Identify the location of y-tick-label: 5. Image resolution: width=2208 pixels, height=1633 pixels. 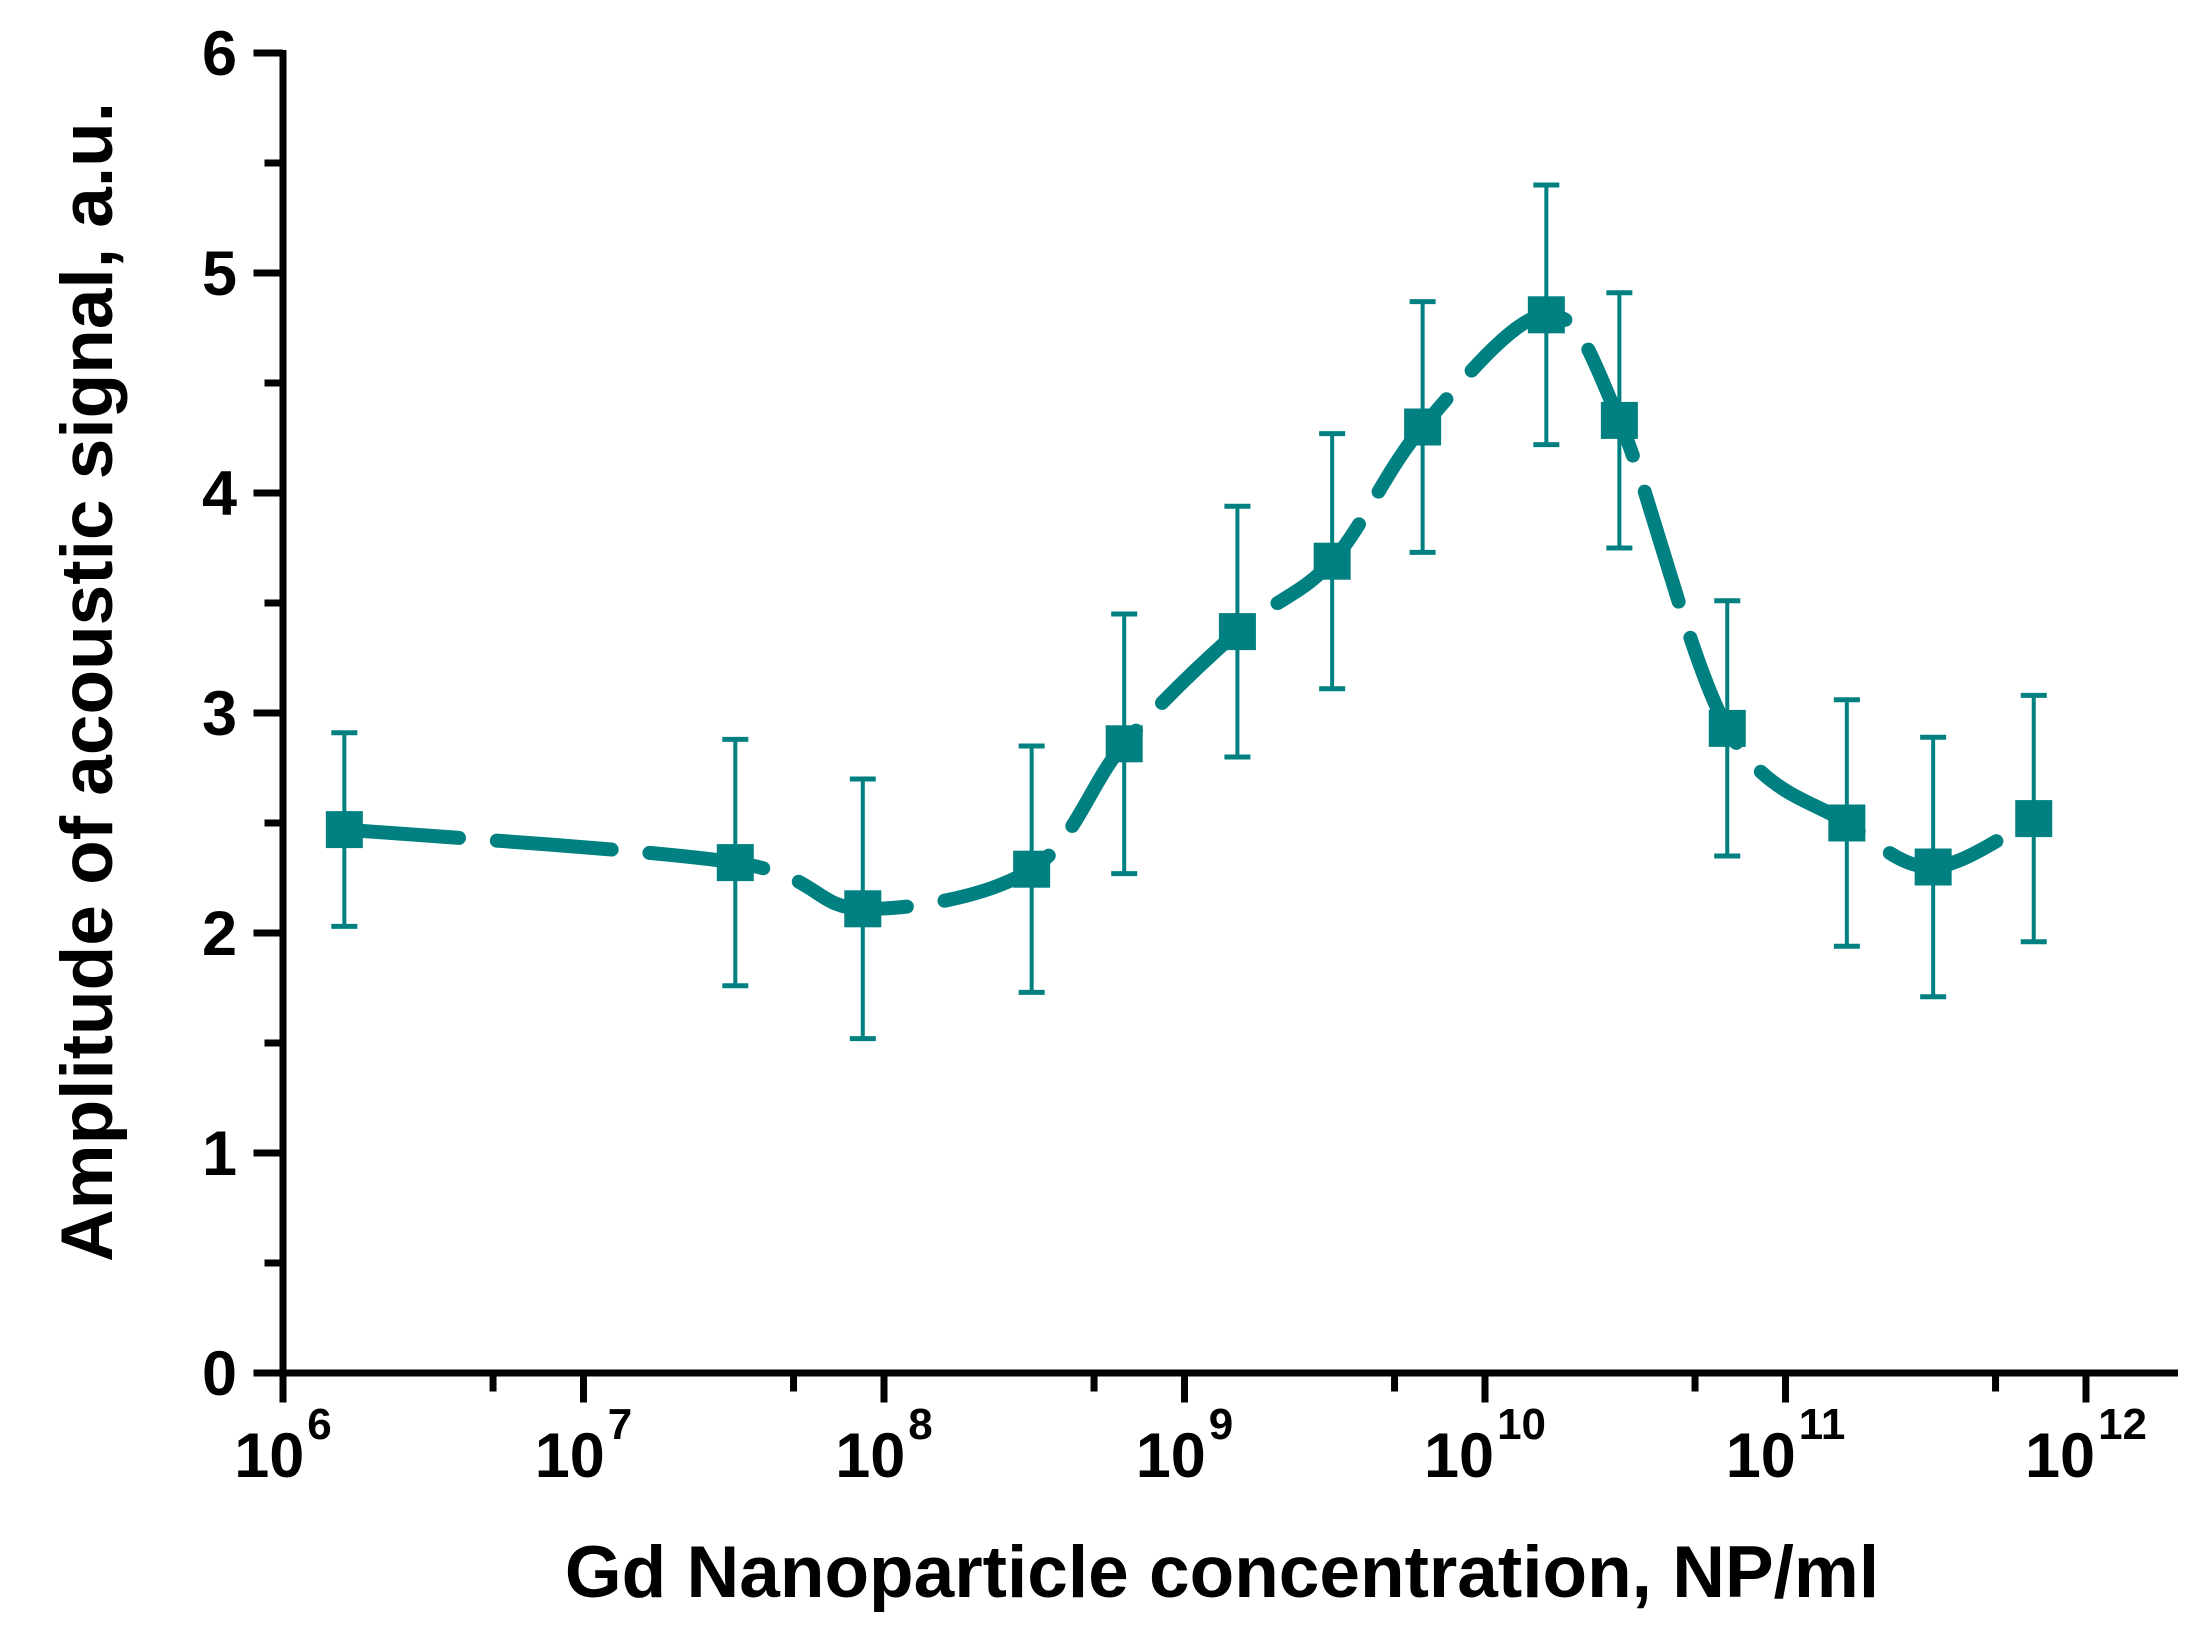
(219, 274).